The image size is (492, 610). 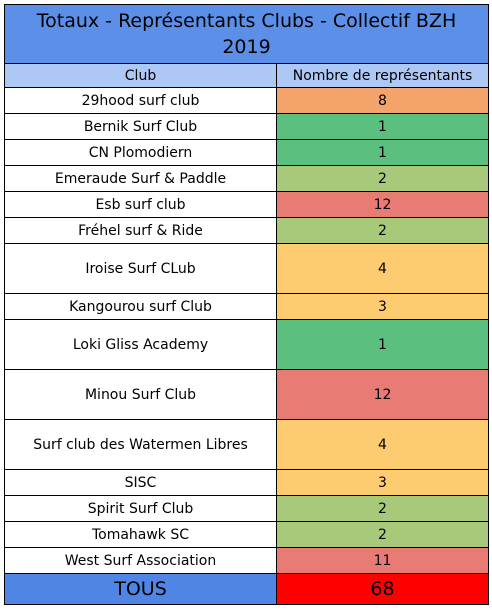 I want to click on header-count: Nombre de représentants, so click(x=382, y=75).